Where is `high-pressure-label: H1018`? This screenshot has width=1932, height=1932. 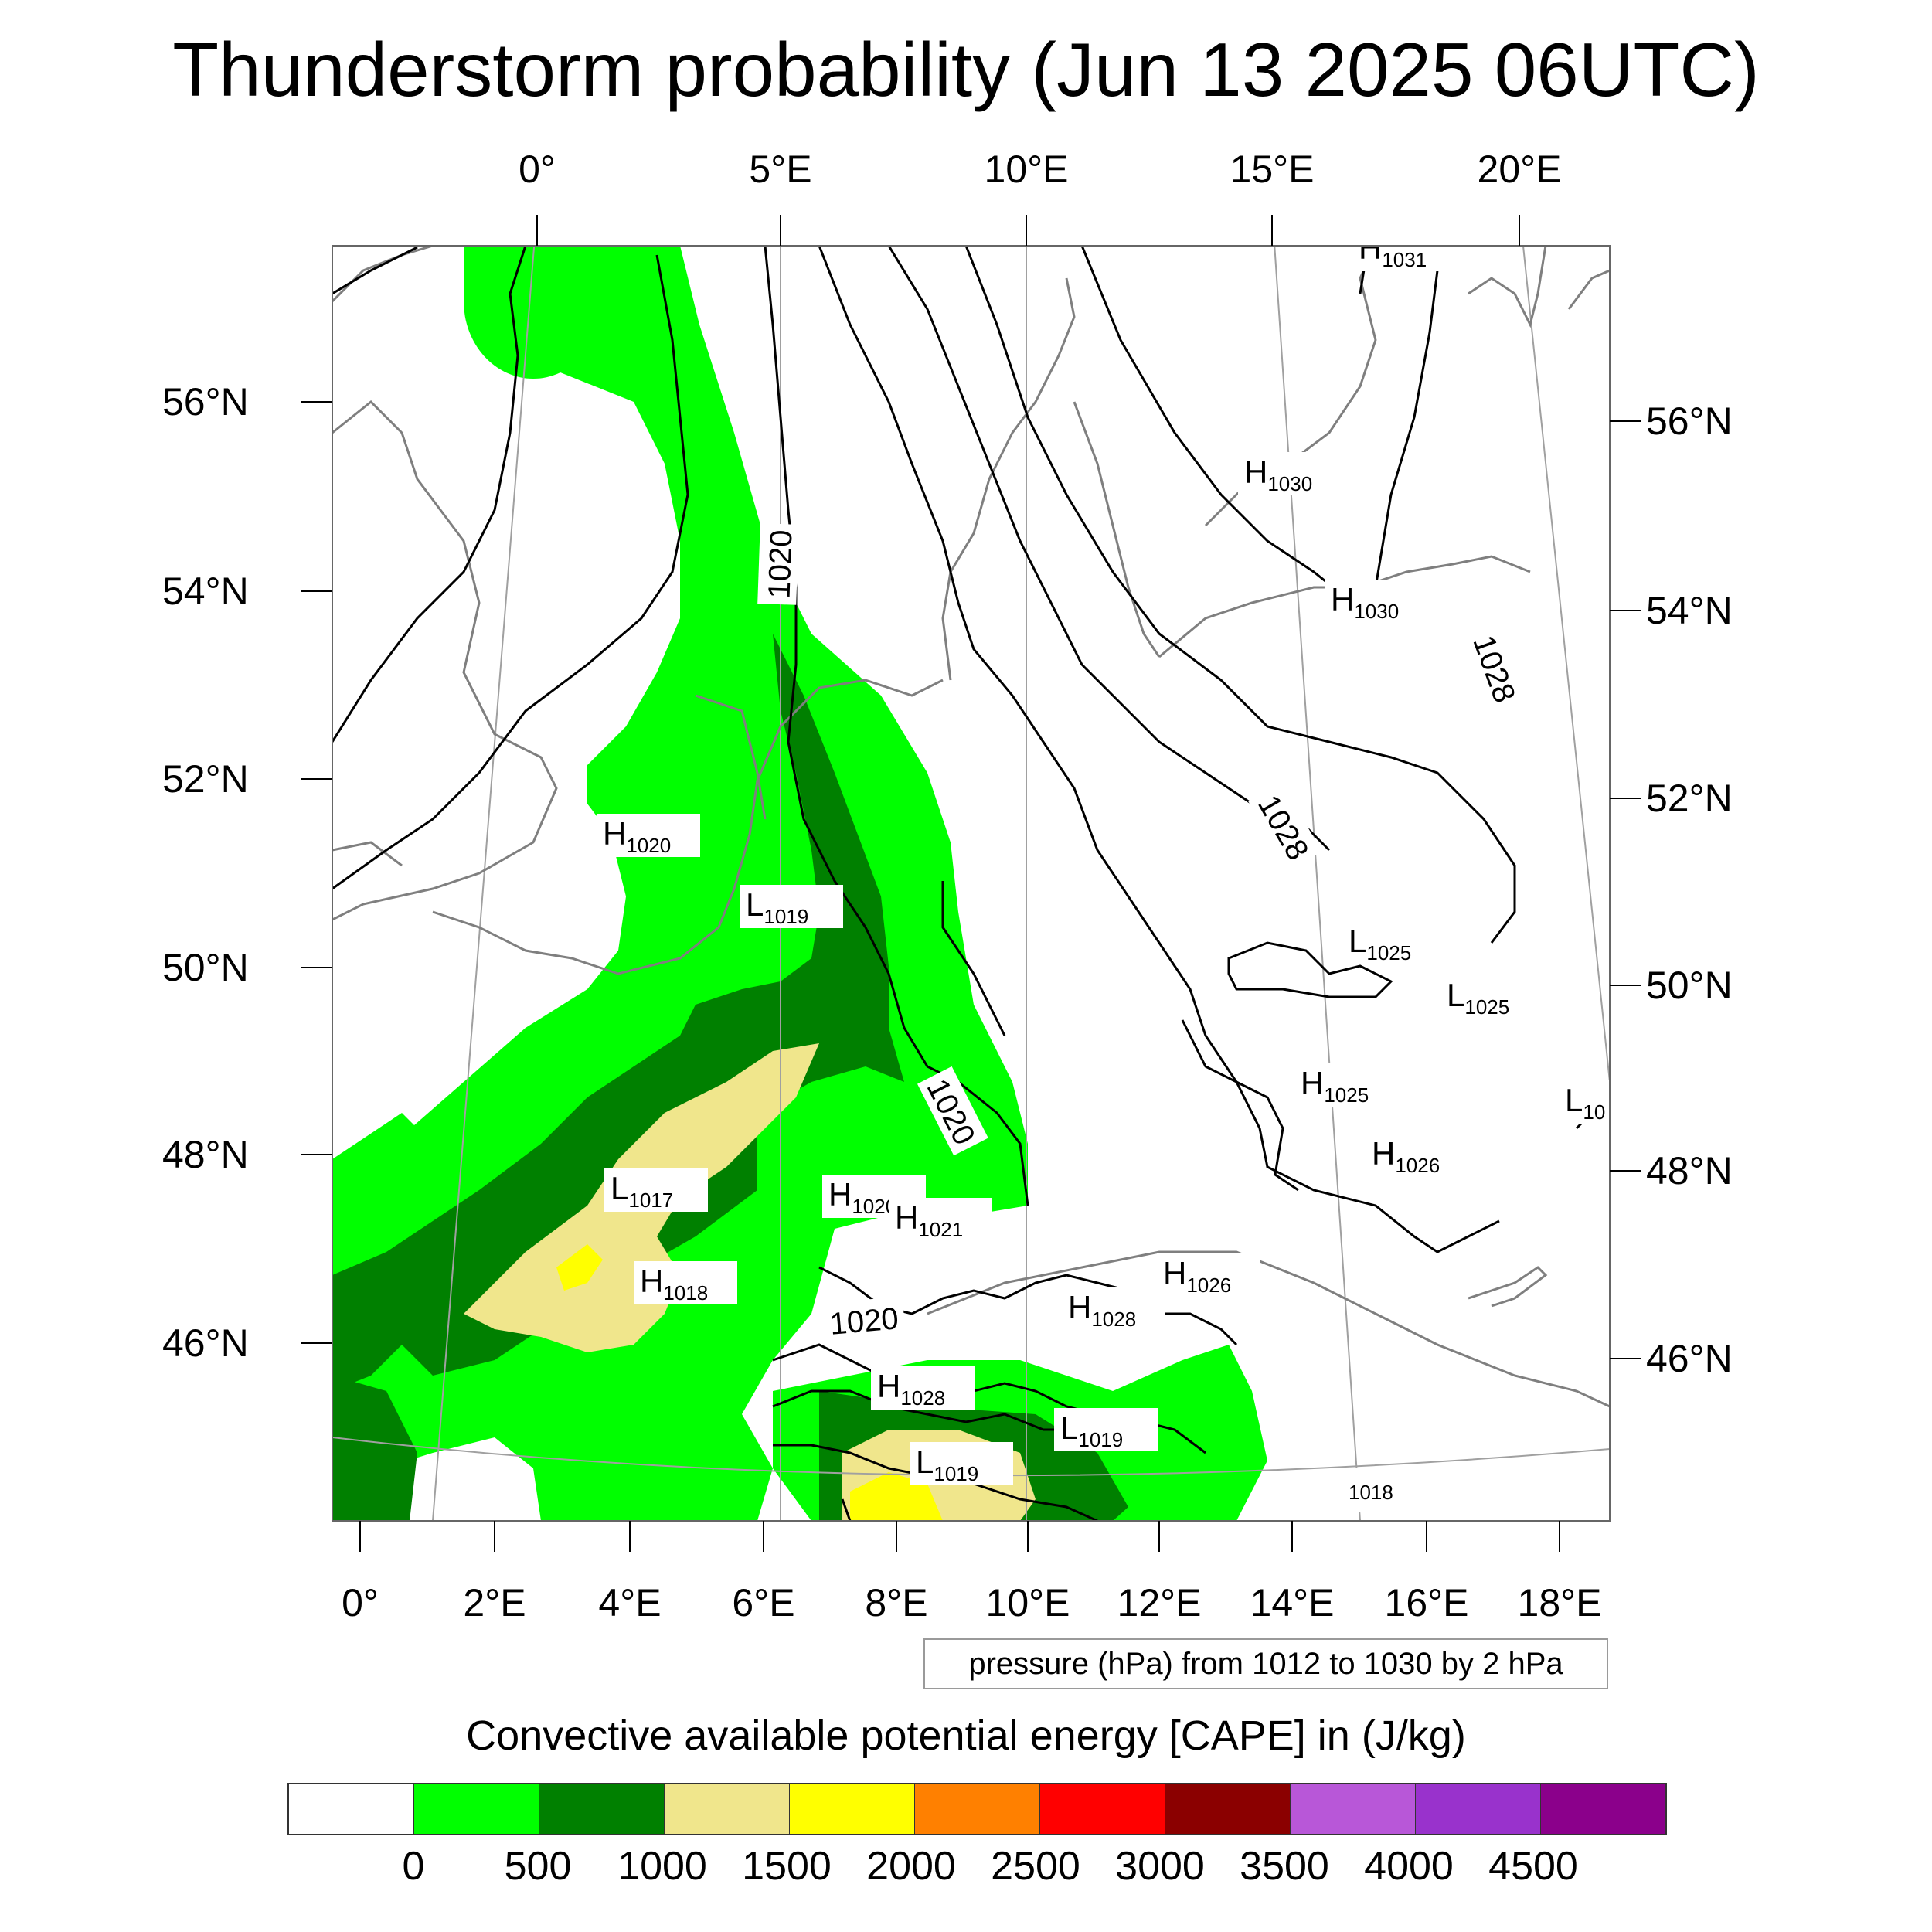
high-pressure-label: H1018 is located at coordinates (674, 1284).